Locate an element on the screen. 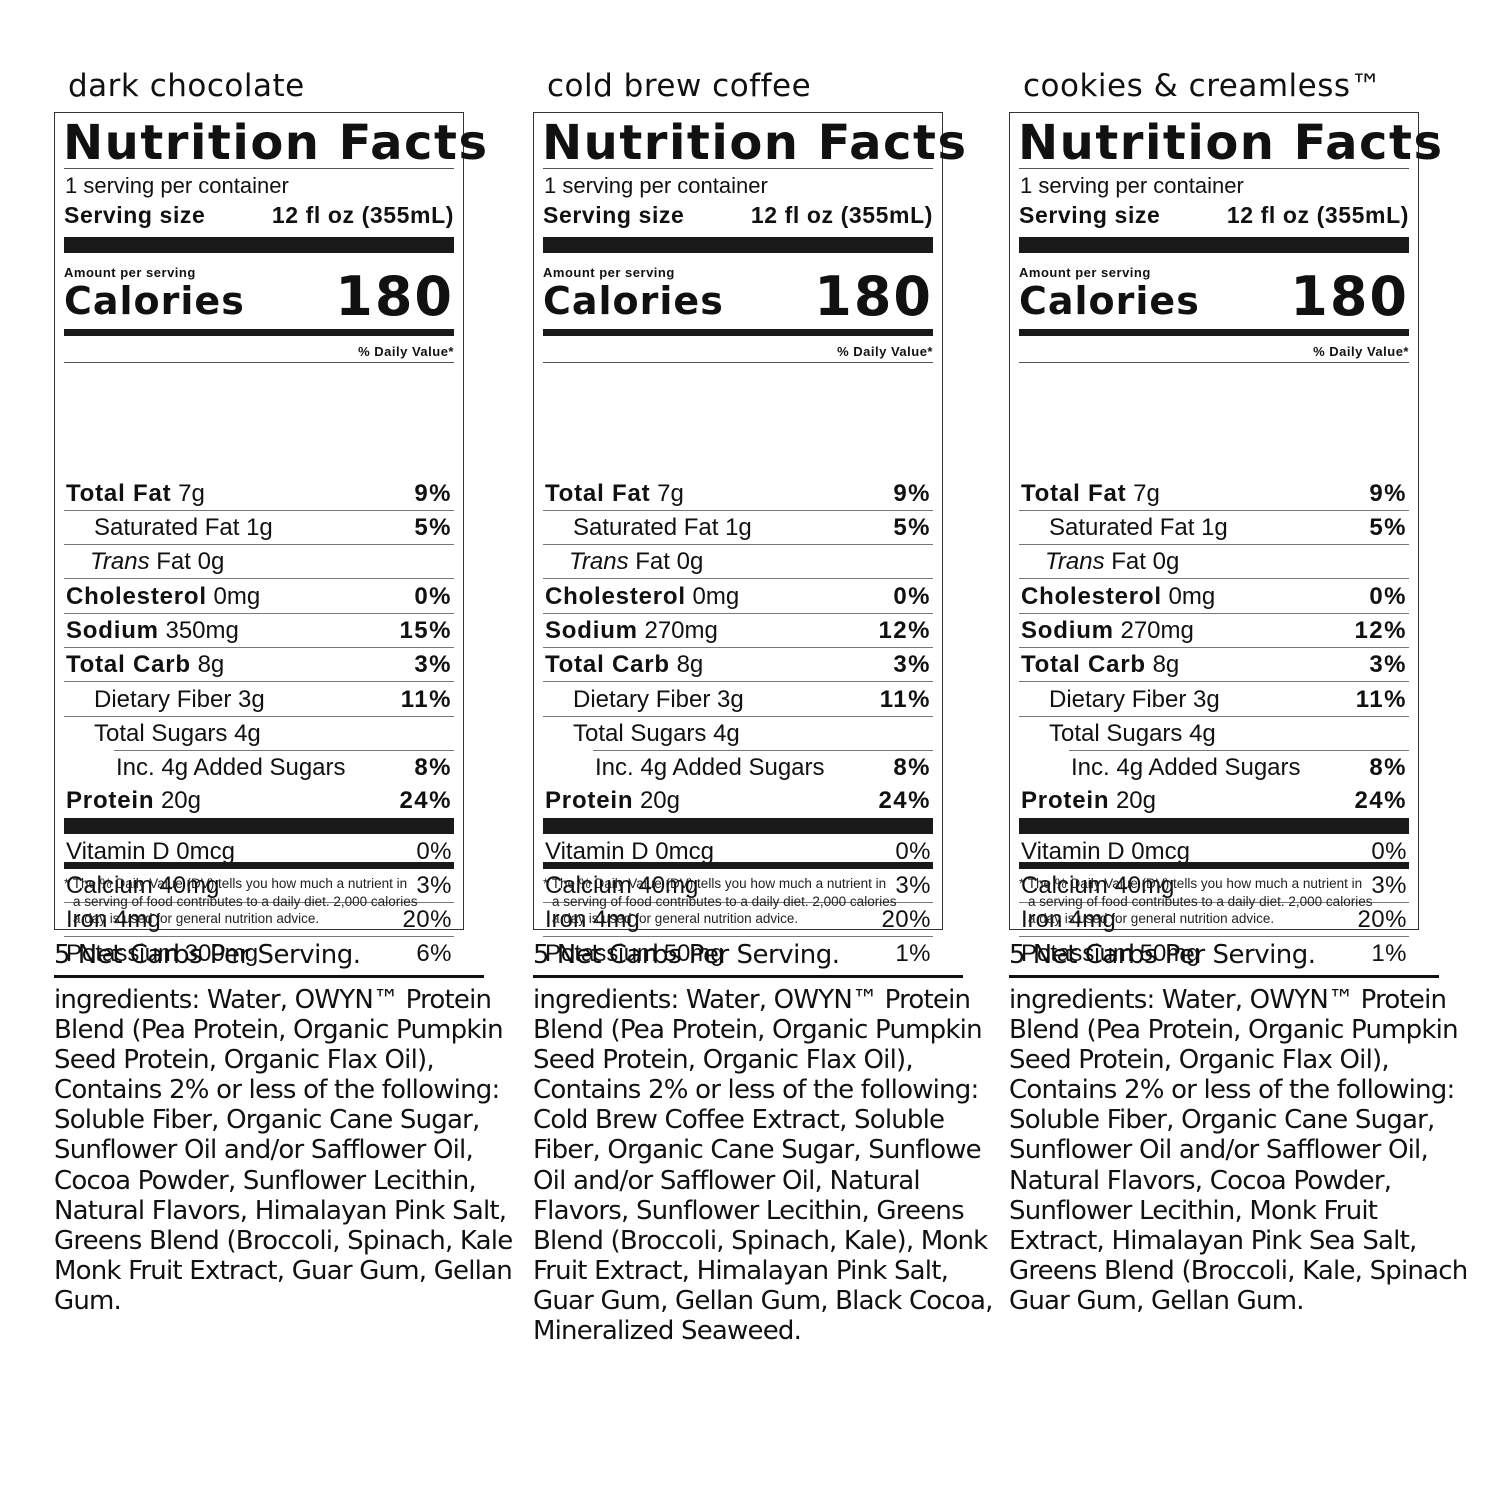  divider is located at coordinates (1214, 168).